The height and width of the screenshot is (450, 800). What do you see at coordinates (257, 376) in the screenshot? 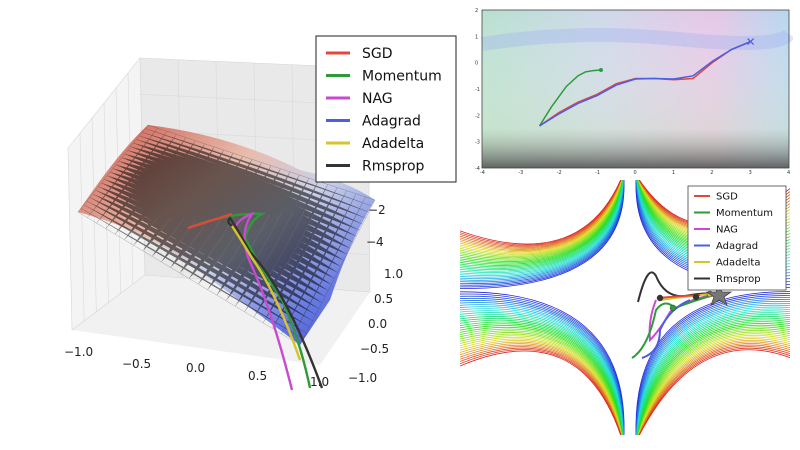
I see `x-tick-label: 0.5` at bounding box center [257, 376].